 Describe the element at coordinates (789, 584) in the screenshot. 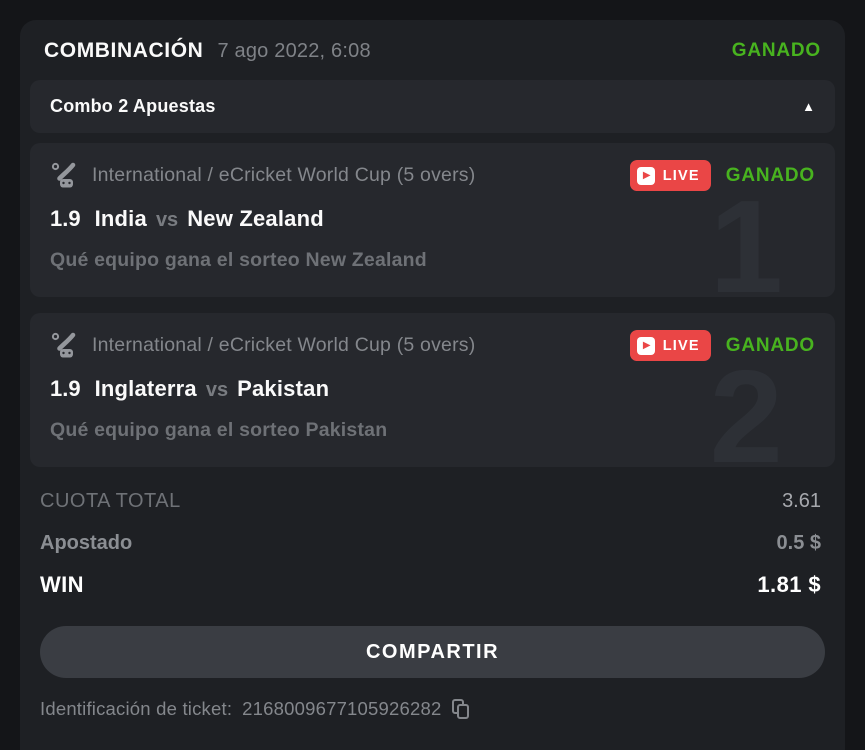

I see `win-value: 1.81 $` at that location.